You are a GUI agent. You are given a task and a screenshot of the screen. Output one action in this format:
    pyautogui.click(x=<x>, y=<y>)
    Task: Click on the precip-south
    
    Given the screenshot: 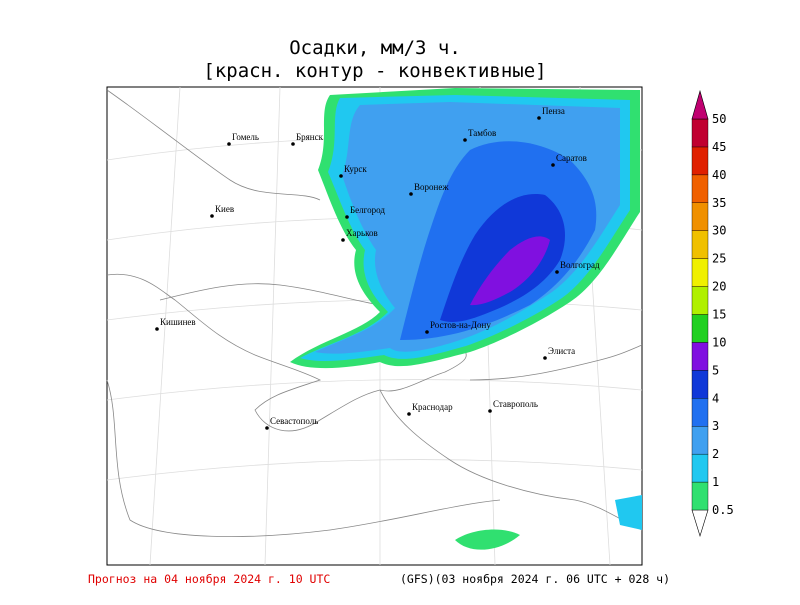 What is the action you would take?
    pyautogui.click(x=487, y=539)
    